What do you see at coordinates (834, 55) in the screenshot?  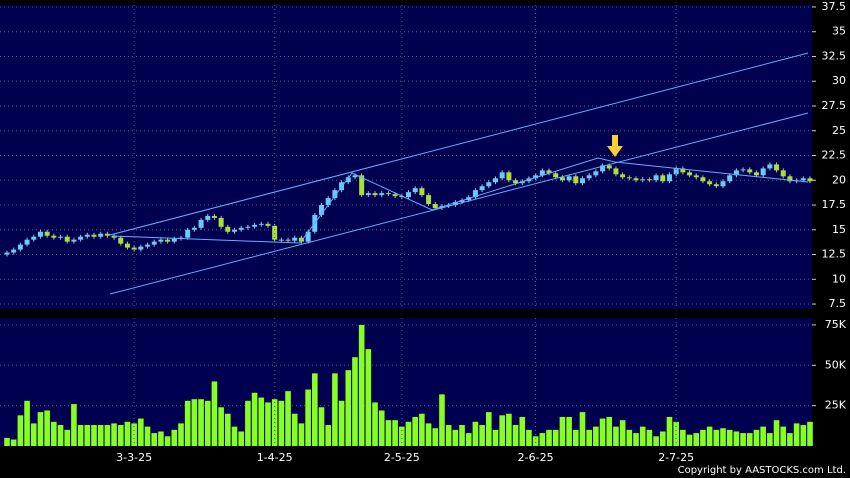 I see `y-tick-label: 32.5` at bounding box center [834, 55].